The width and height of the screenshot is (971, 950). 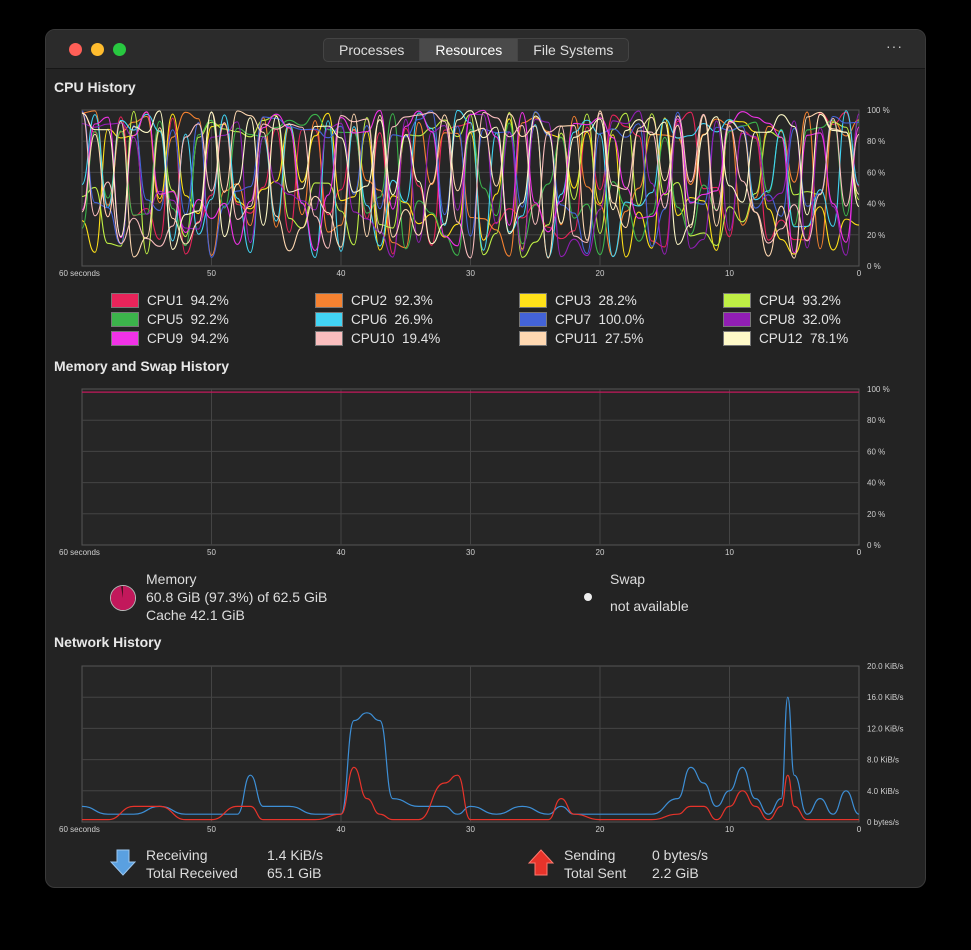 What do you see at coordinates (469, 50) in the screenshot?
I see `tab-resources: Resources` at bounding box center [469, 50].